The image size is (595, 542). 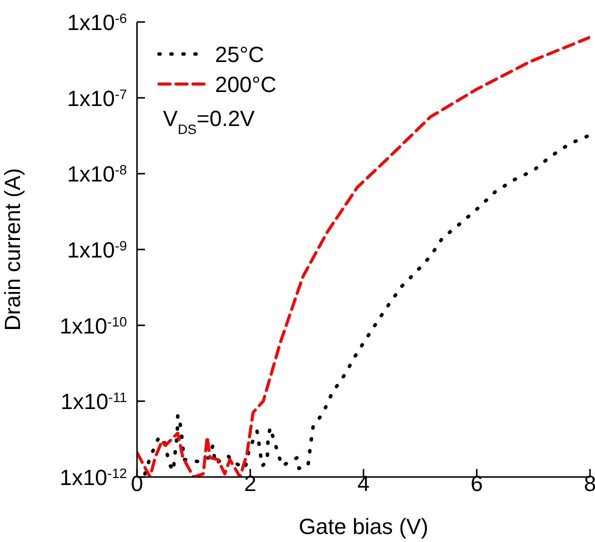 What do you see at coordinates (209, 121) in the screenshot?
I see `annotation: V$_{DS}$=0.2V` at bounding box center [209, 121].